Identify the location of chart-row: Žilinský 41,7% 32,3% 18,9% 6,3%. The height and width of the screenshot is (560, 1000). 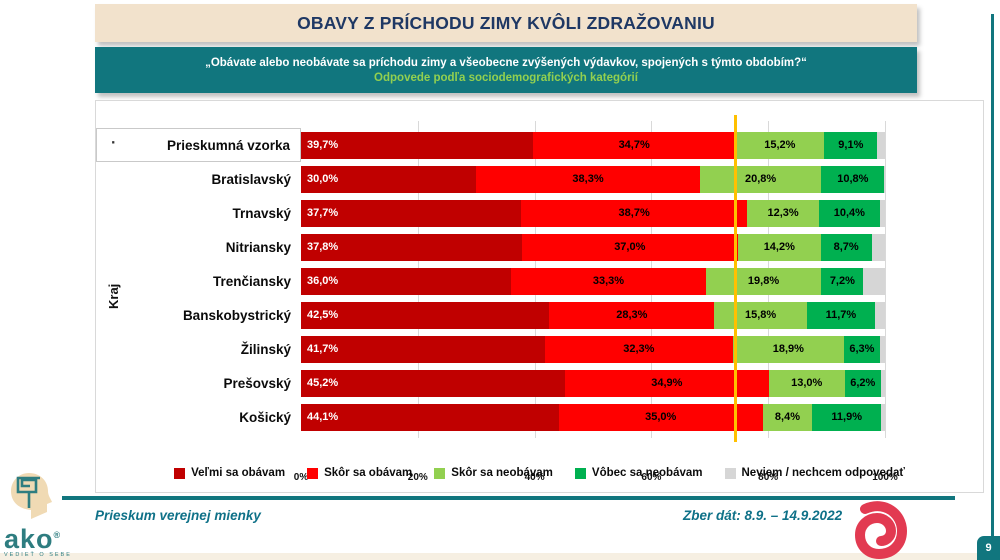
(490, 349).